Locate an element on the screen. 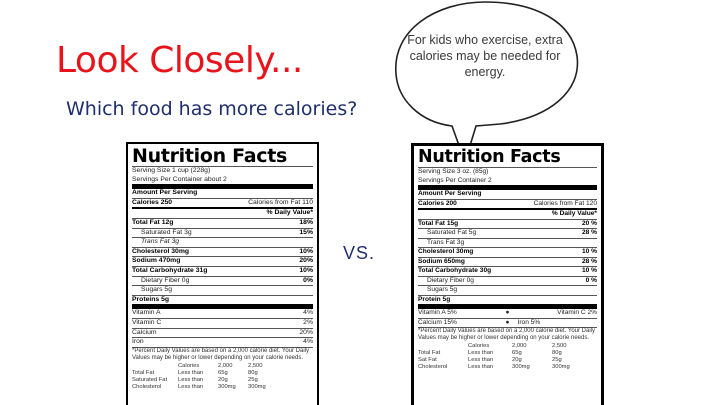 Image resolution: width=720 pixels, height=405 pixels. slide-subtitle: Which food has more calories? is located at coordinates (212, 109).